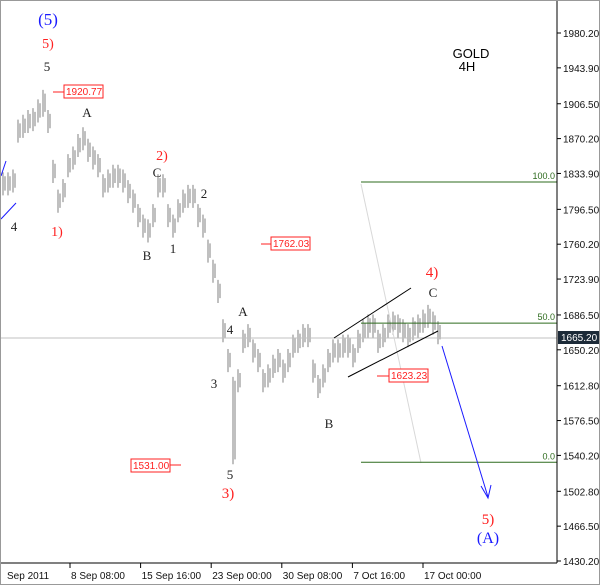 This screenshot has width=600, height=585. What do you see at coordinates (467, 66) in the screenshot?
I see `chart-timeframe: 4H` at bounding box center [467, 66].